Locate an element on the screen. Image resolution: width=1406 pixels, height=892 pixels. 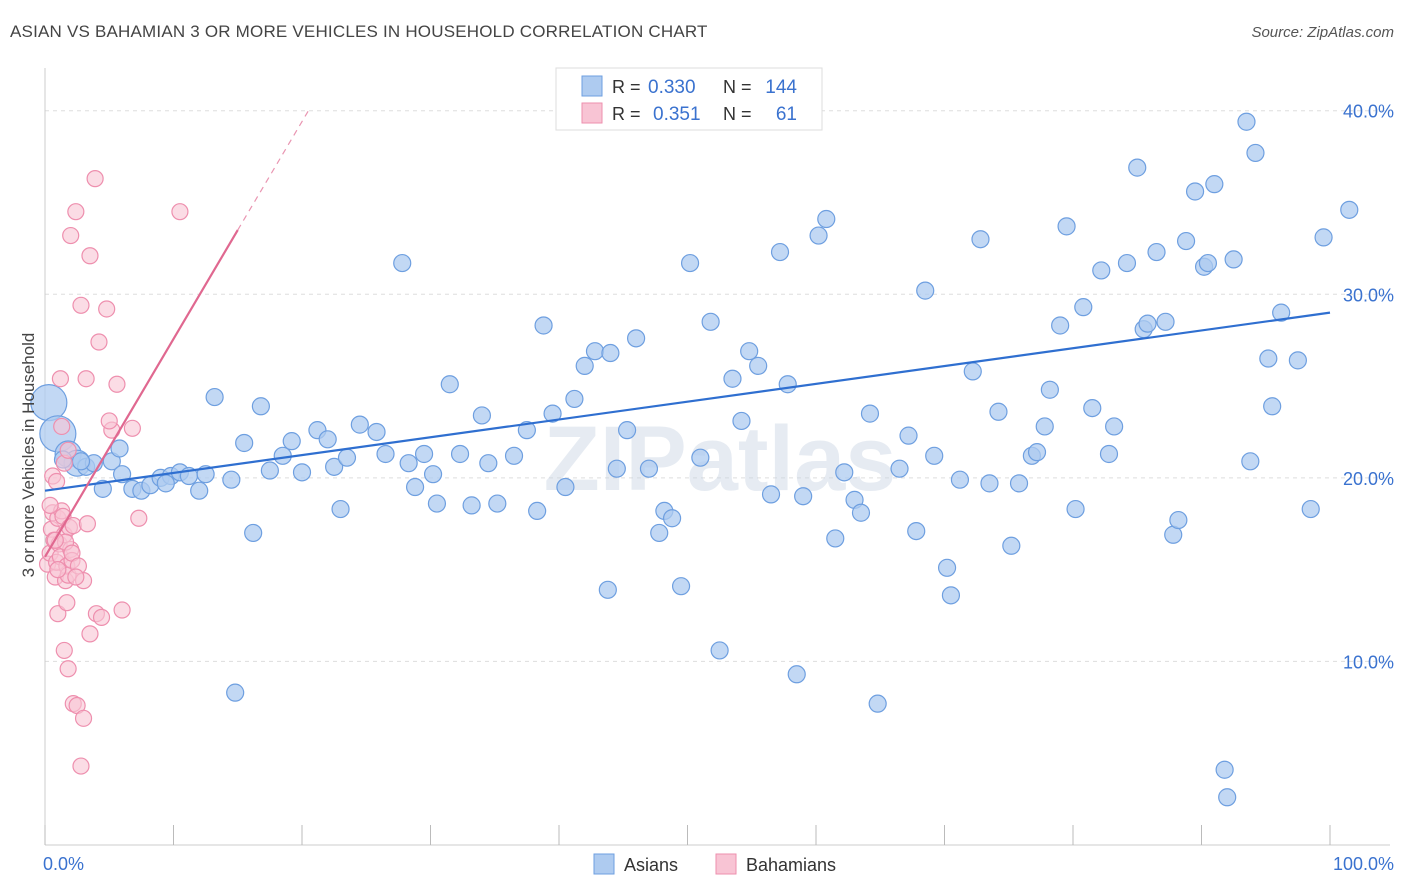
bahamian-trend-line is located at coordinates (141, 393).